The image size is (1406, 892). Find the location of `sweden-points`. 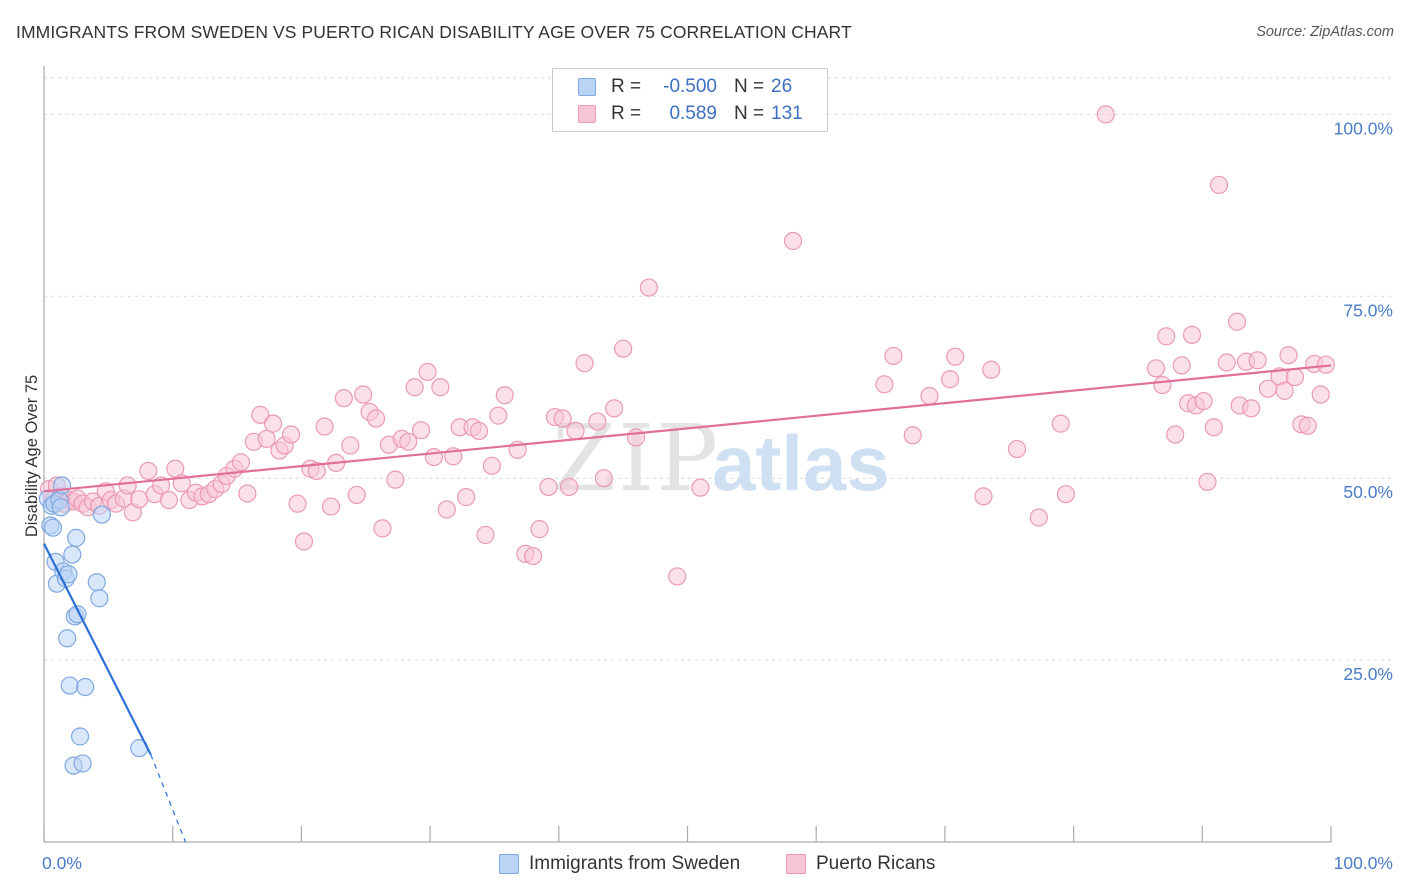

sweden-points is located at coordinates (93, 625).